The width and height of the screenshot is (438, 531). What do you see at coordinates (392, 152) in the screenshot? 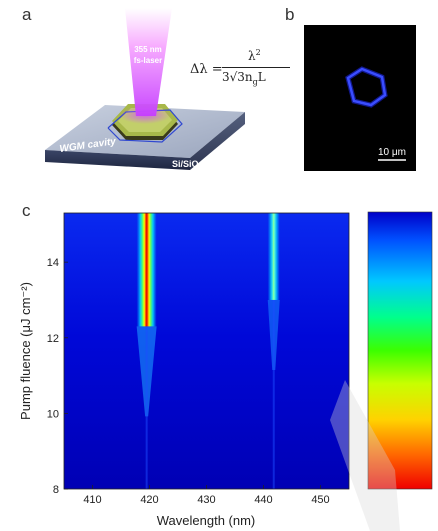
I see `scale-bar-label: 10 μm` at bounding box center [392, 152].